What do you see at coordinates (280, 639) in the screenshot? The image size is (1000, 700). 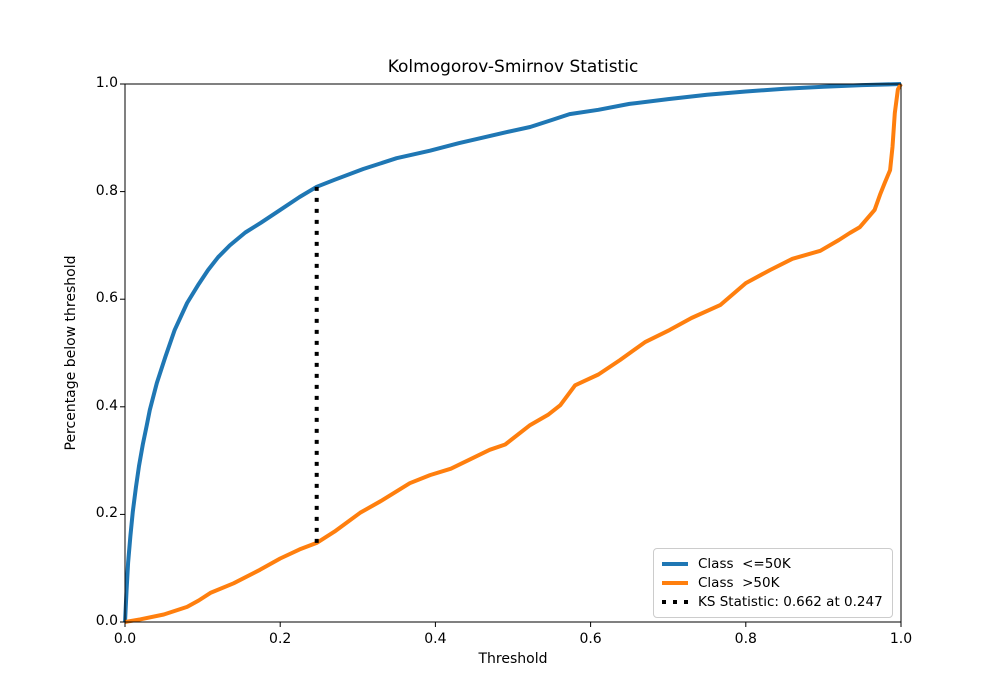 I see `x-tick-label: 0.2` at bounding box center [280, 639].